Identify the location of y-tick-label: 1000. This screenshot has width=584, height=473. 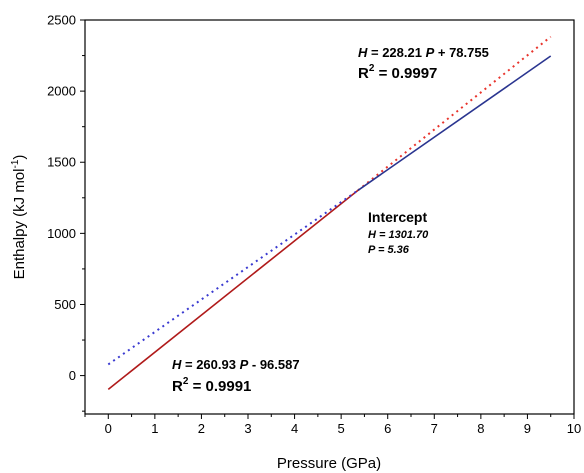
(61, 233).